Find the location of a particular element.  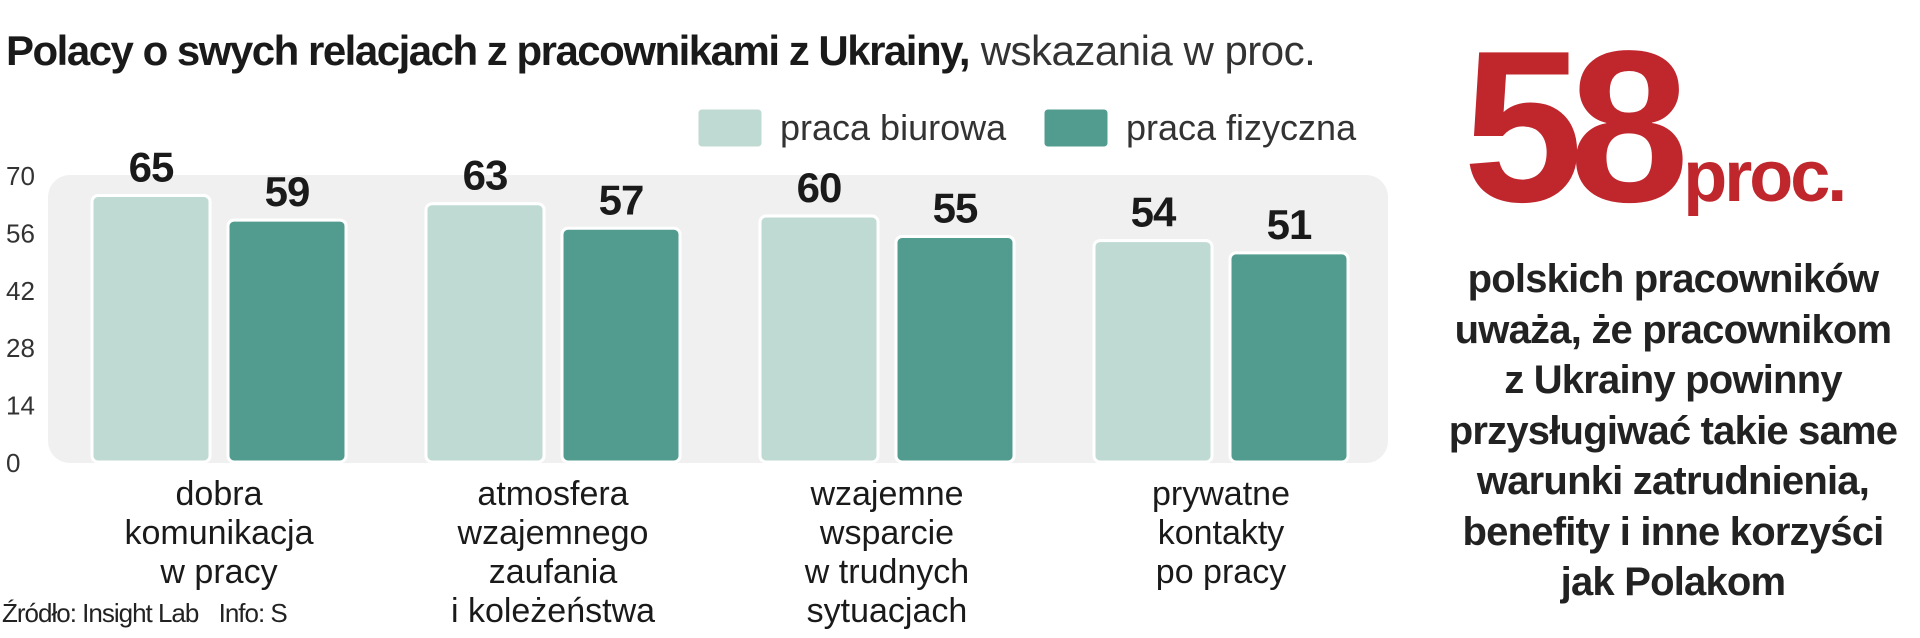

data-label: 59 is located at coordinates (287, 191).